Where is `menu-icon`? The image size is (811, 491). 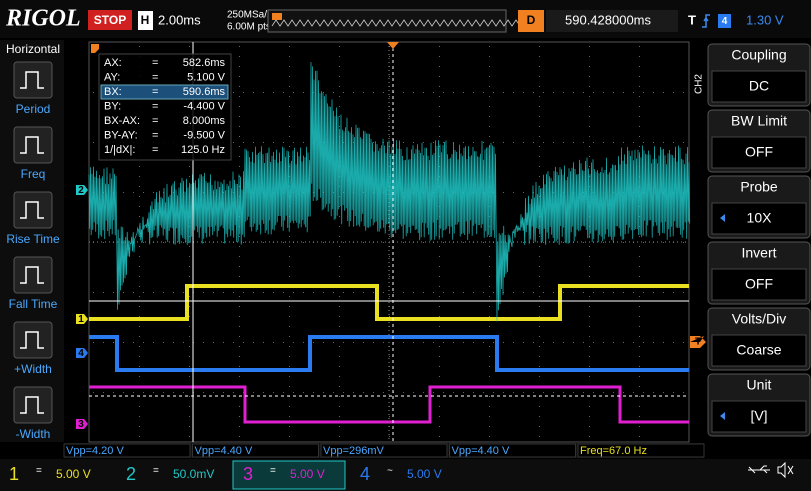 menu-icon is located at coordinates (32, 80).